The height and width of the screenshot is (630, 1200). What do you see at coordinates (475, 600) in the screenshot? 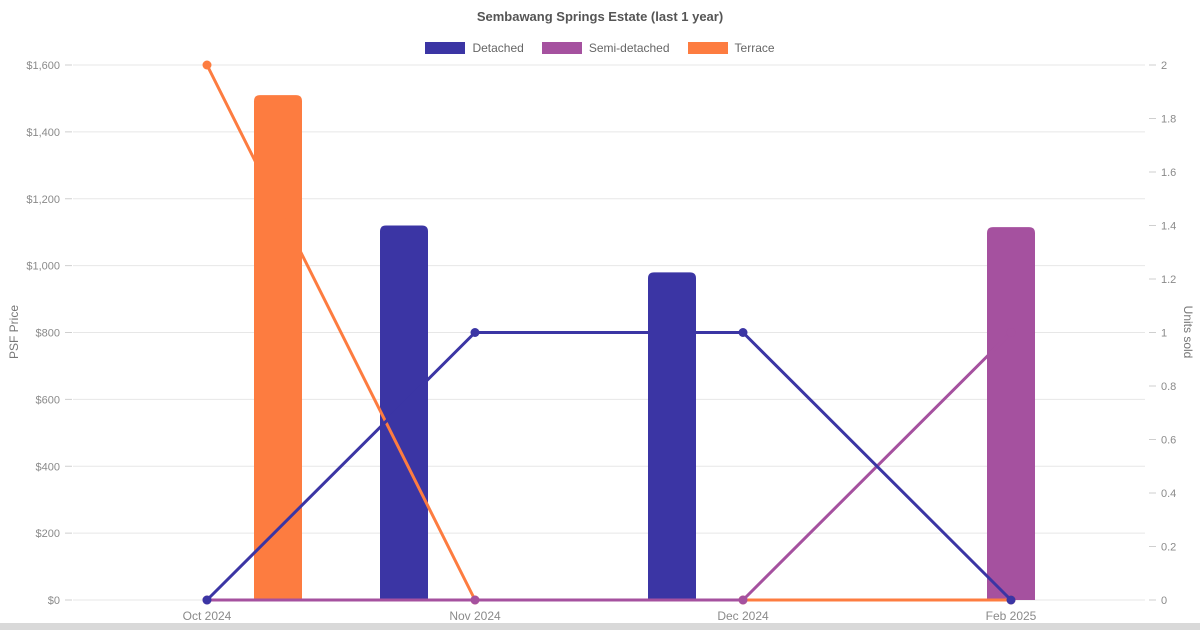
I see `point-semi-detached-nov-2024` at bounding box center [475, 600].